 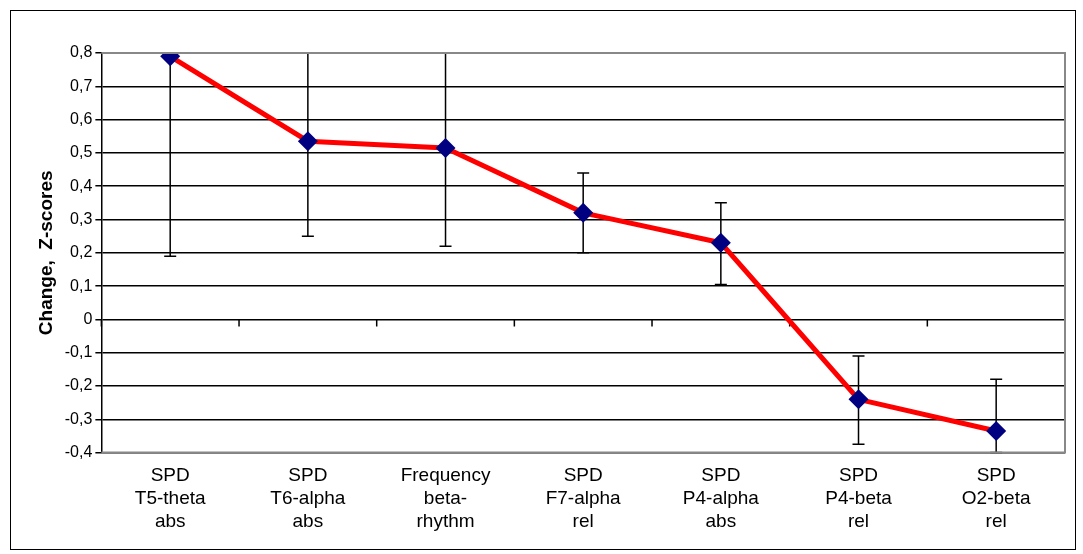 What do you see at coordinates (81, 152) in the screenshot?
I see `y-tick-label: 0,5` at bounding box center [81, 152].